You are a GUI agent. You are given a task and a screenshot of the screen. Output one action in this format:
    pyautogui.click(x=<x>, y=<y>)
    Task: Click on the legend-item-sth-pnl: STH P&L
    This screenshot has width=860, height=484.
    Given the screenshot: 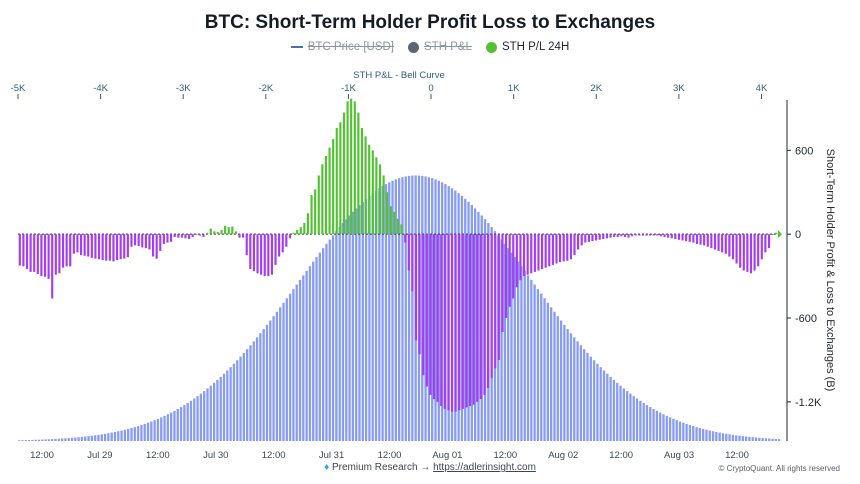 What is the action you would take?
    pyautogui.click(x=440, y=47)
    